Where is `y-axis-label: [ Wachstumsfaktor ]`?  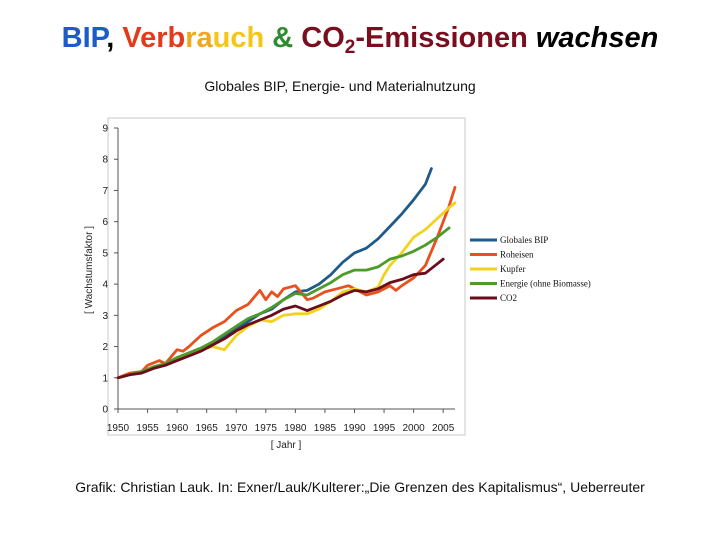 y-axis-label: [ Wachstumsfaktor ] is located at coordinates (89, 270).